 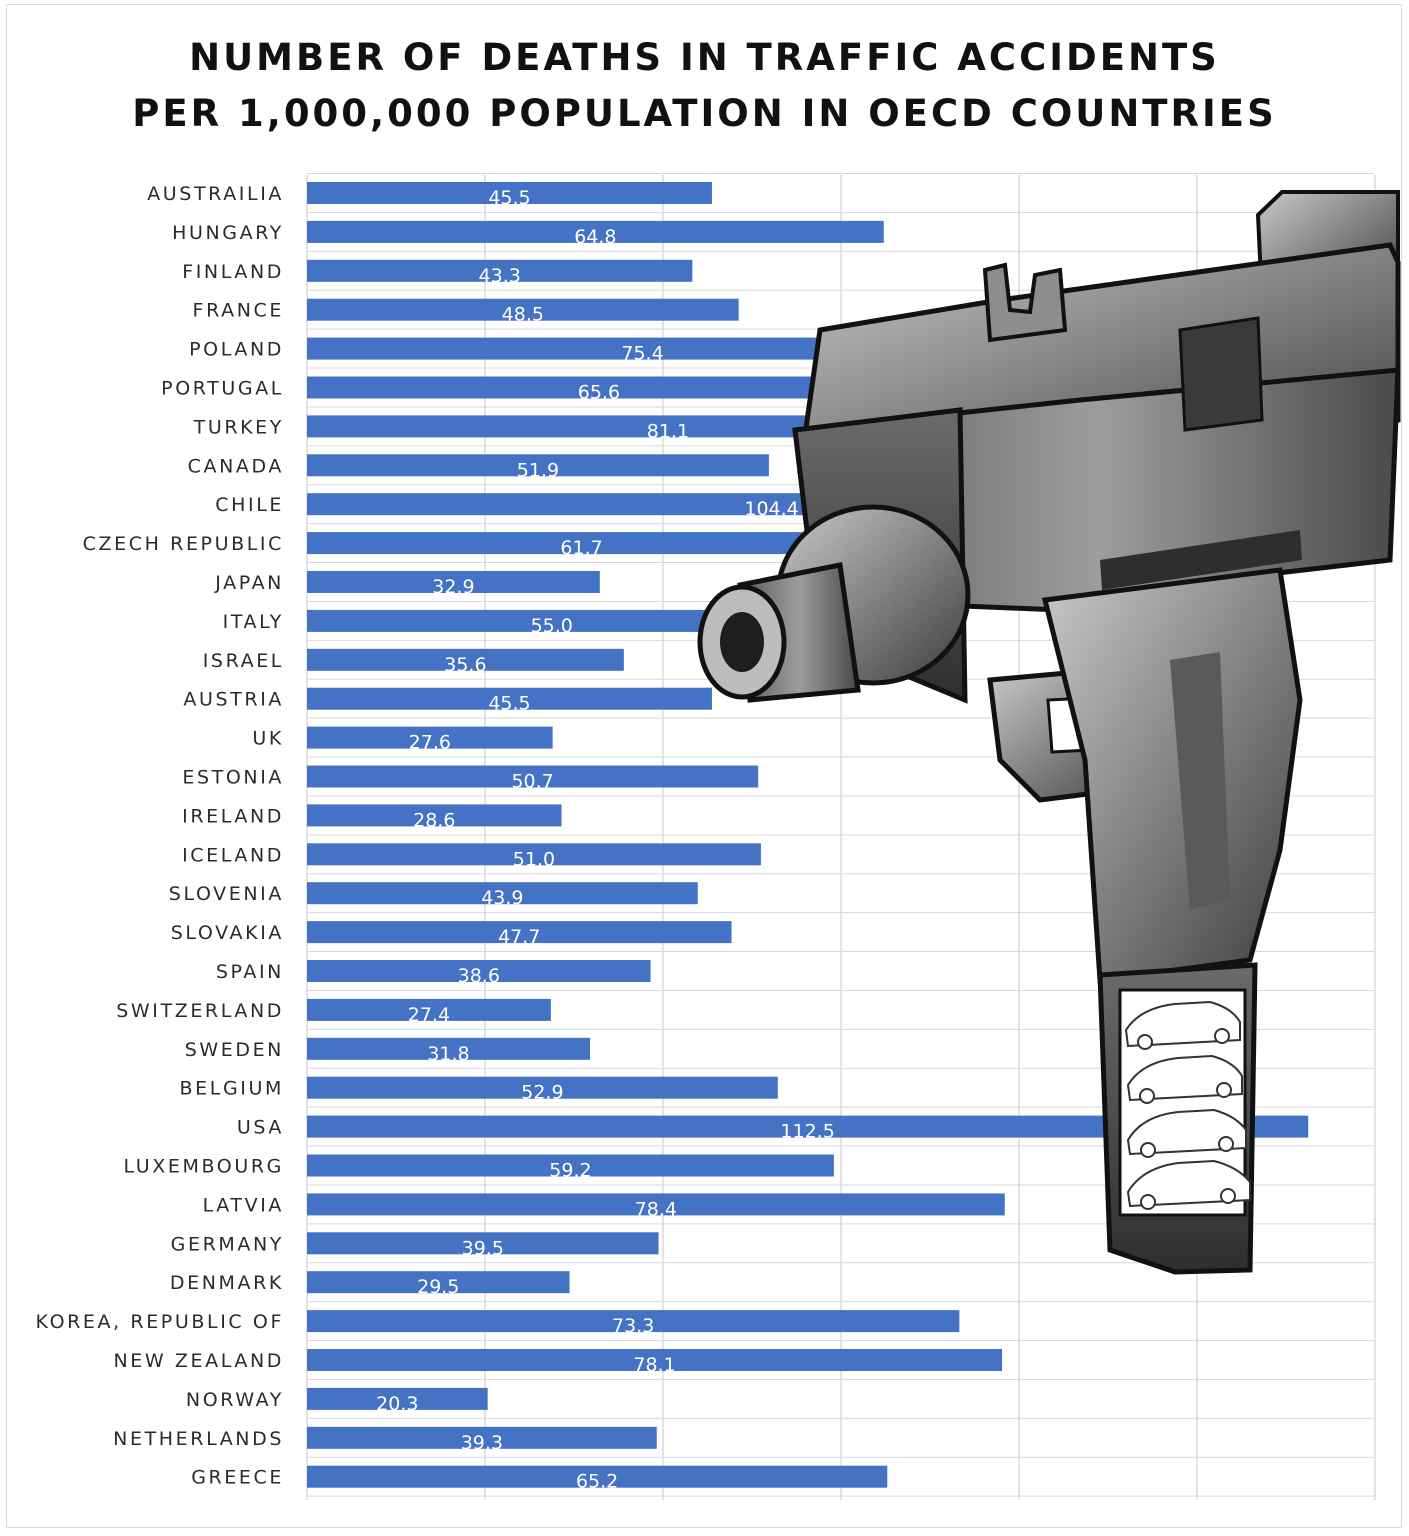 What do you see at coordinates (429, 1015) in the screenshot?
I see `value-label: 27.4` at bounding box center [429, 1015].